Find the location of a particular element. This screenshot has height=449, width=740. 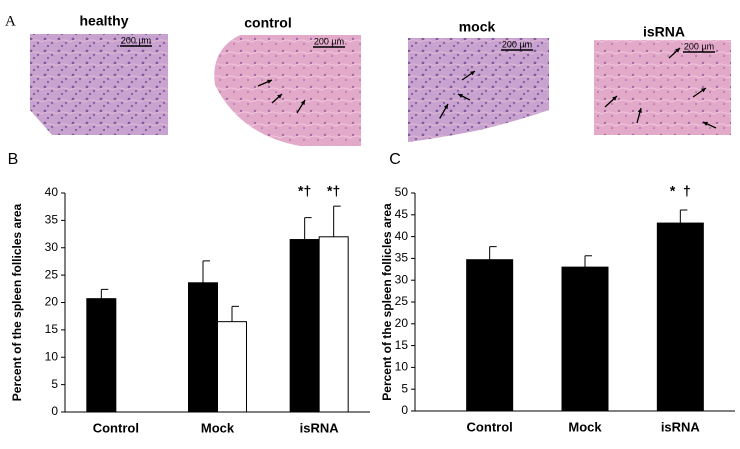

image-title: isRNA is located at coordinates (664, 32).